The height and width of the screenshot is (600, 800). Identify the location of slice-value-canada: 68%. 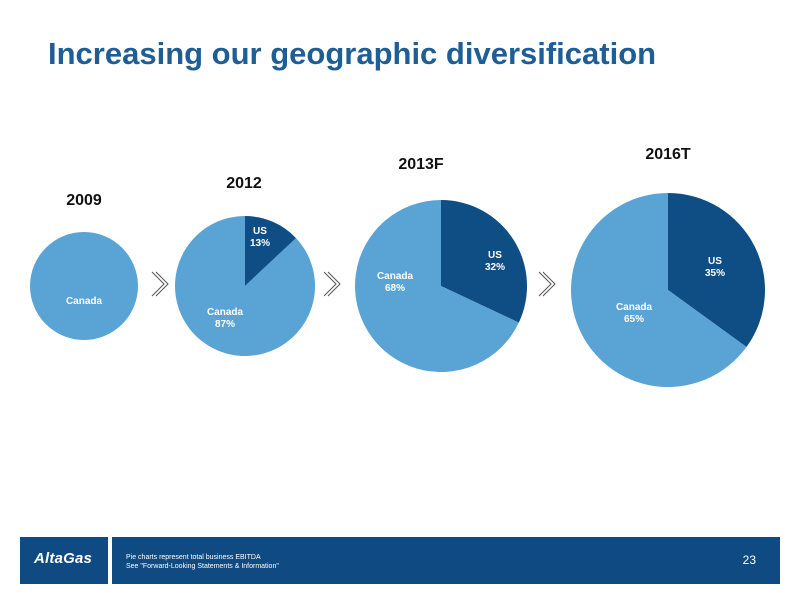
(395, 288).